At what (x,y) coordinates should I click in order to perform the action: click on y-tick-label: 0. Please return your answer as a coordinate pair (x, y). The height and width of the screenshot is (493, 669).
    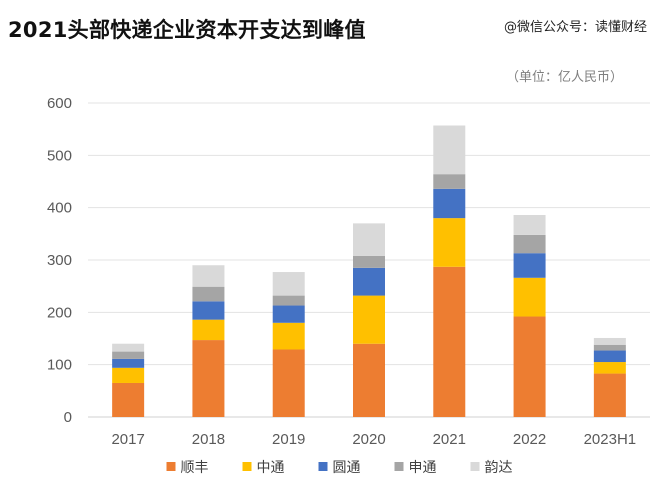
    Looking at the image, I should click on (68, 417).